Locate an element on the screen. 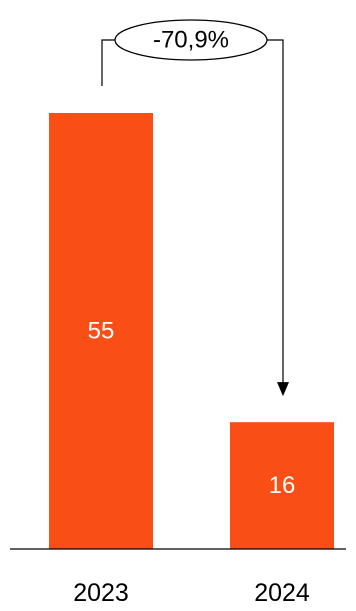 This screenshot has height=611, width=356. change-percent-label: -70,9% is located at coordinates (191, 40).